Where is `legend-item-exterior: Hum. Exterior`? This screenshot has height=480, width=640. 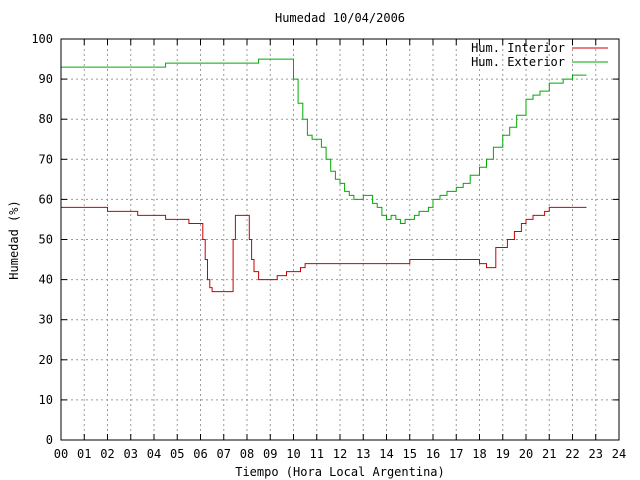 legend-item-exterior: Hum. Exterior is located at coordinates (539, 62).